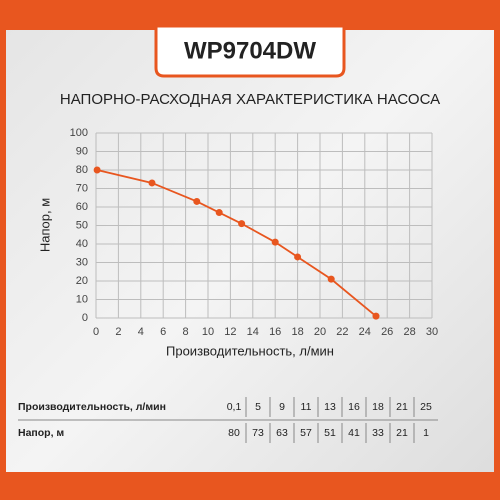 The image size is (500, 500). I want to click on x-tick-label: 2, so click(118, 332).